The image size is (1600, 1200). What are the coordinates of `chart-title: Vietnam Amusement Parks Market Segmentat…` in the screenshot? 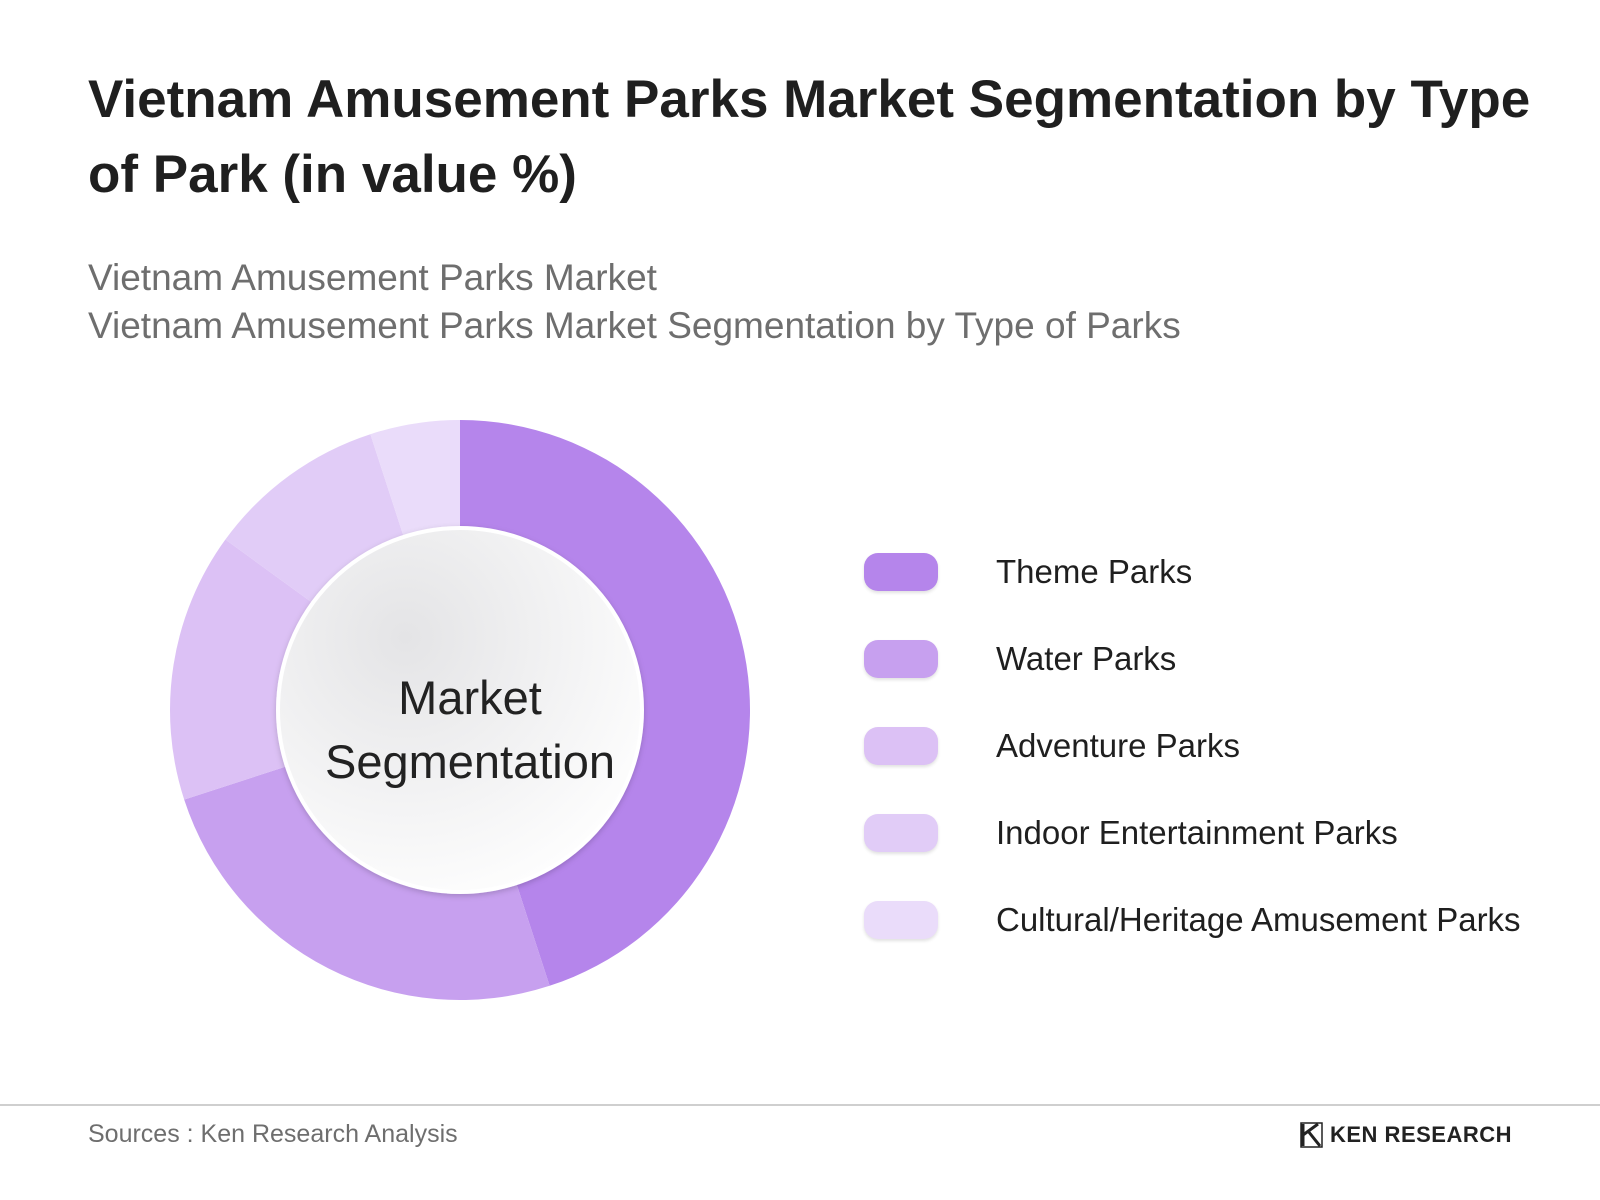 It's located at (809, 137).